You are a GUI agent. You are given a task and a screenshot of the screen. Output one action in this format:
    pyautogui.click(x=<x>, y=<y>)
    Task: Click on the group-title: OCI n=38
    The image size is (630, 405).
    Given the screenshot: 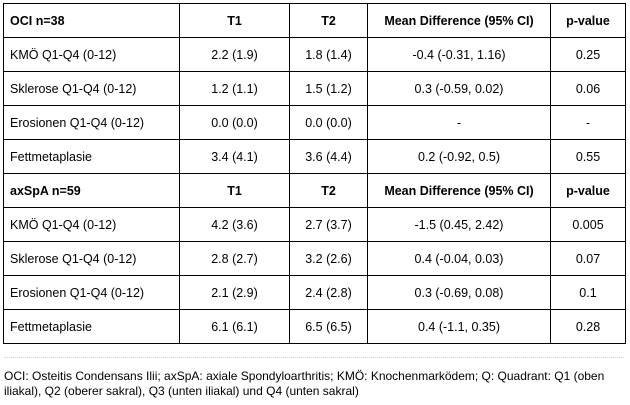 What is the action you would take?
    pyautogui.click(x=91, y=20)
    